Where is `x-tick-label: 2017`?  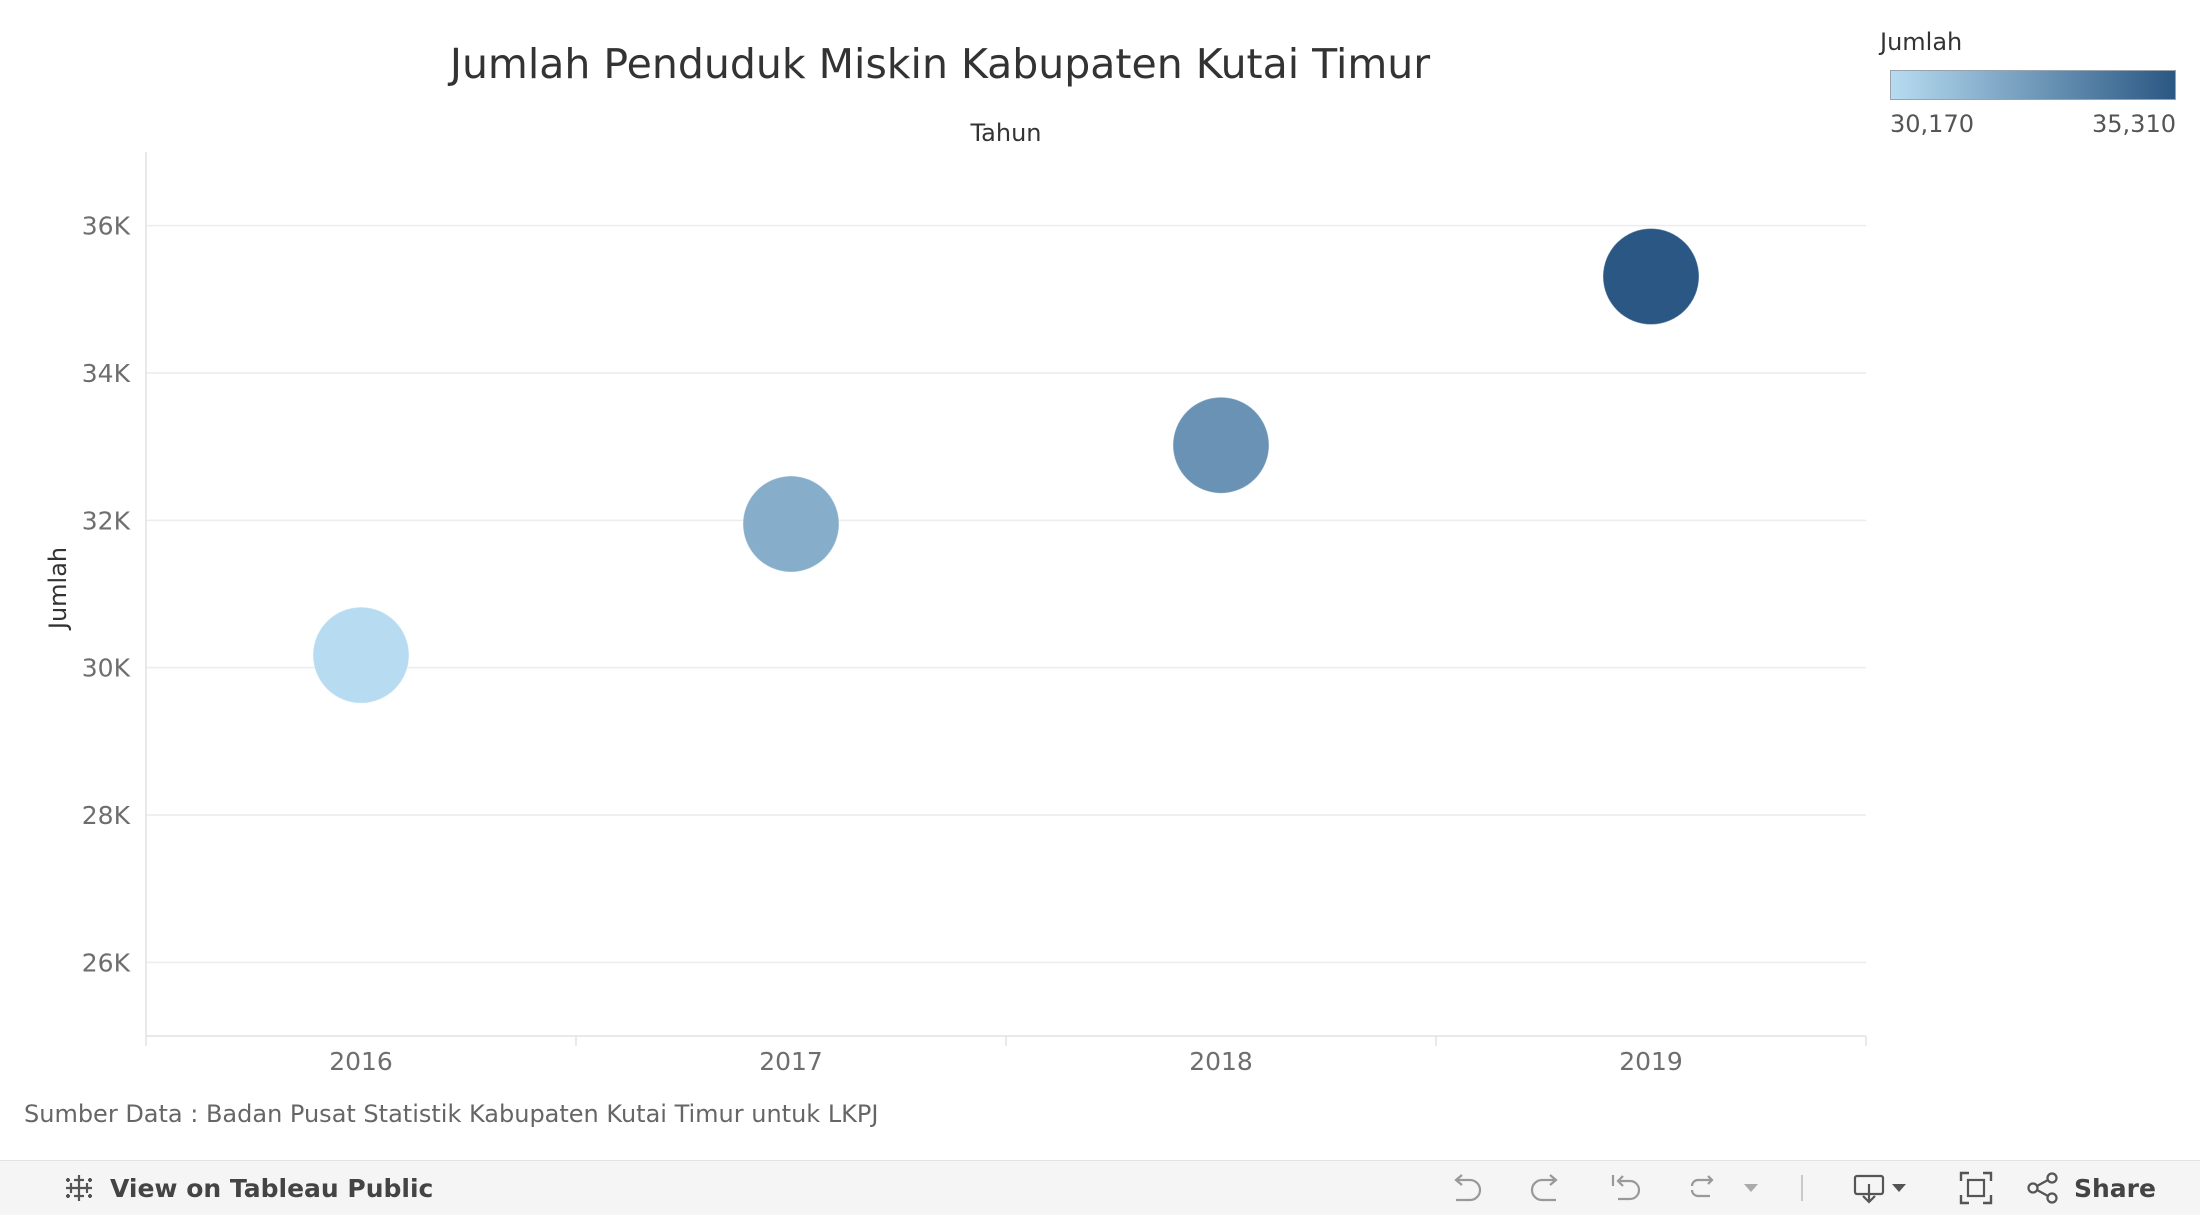 x-tick-label: 2017 is located at coordinates (791, 1061).